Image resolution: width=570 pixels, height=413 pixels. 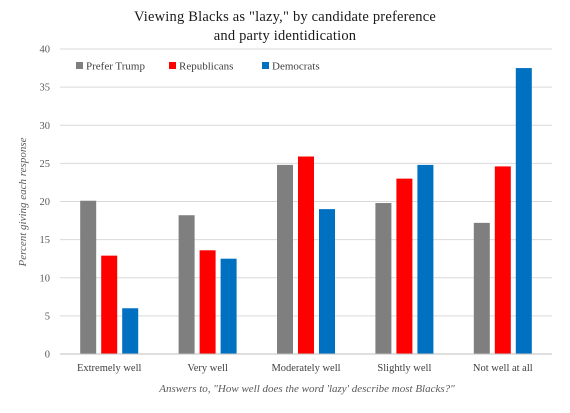 I want to click on y-tick-label: 35, so click(x=45, y=88).